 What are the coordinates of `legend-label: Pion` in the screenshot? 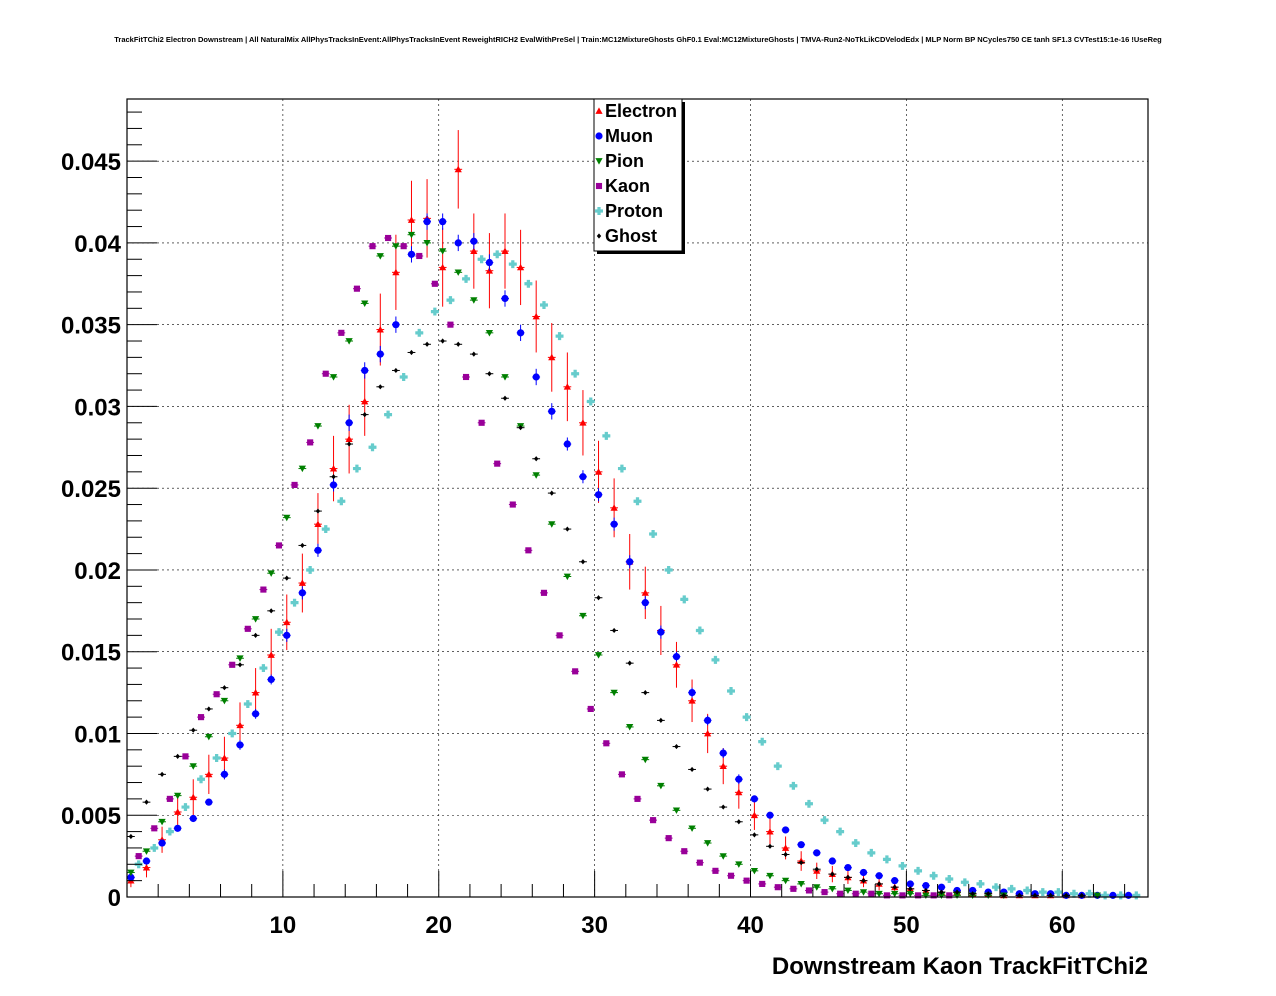 It's located at (624, 161).